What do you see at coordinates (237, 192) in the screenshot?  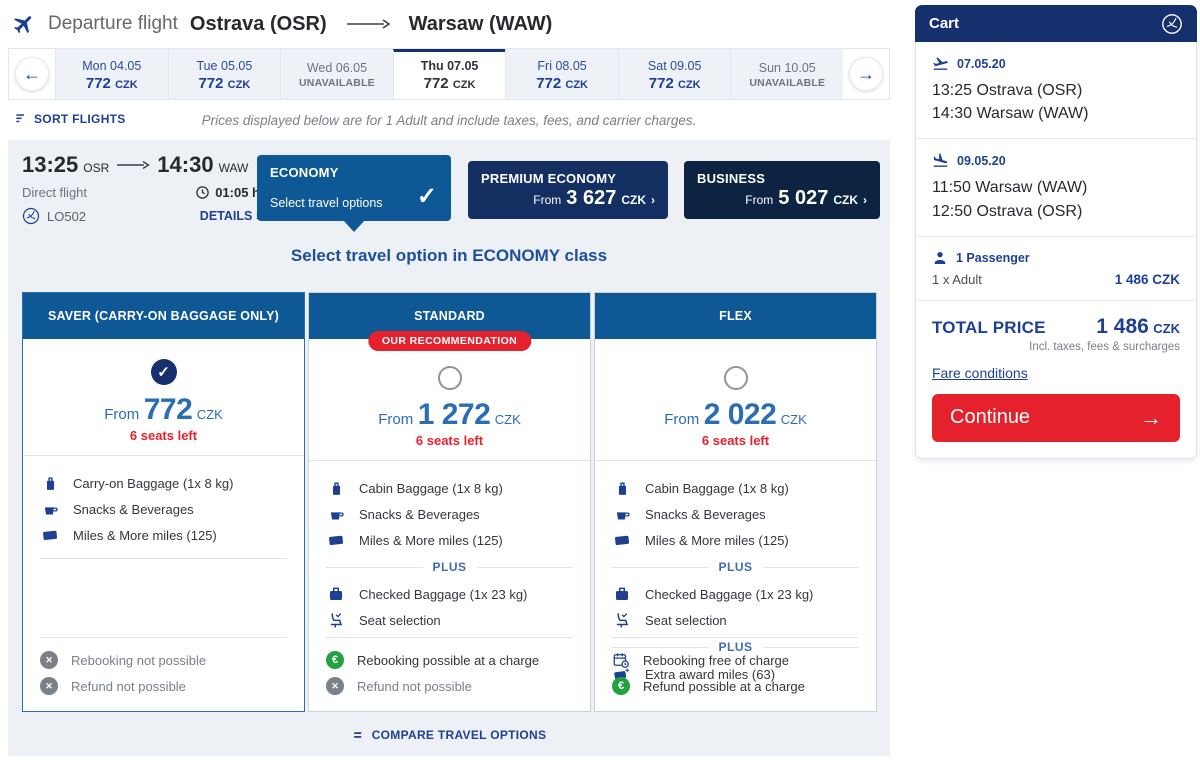 I see `flight-duration: 01:05 h` at bounding box center [237, 192].